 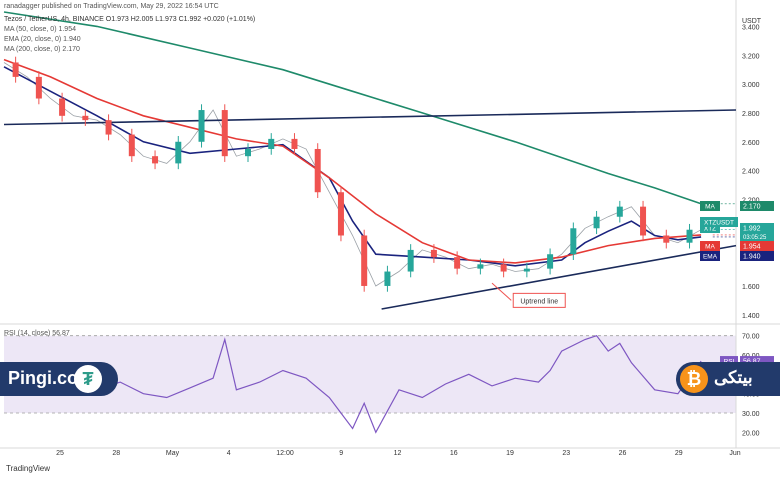 What do you see at coordinates (88, 379) in the screenshot?
I see `tether-icon: ₮` at bounding box center [88, 379].